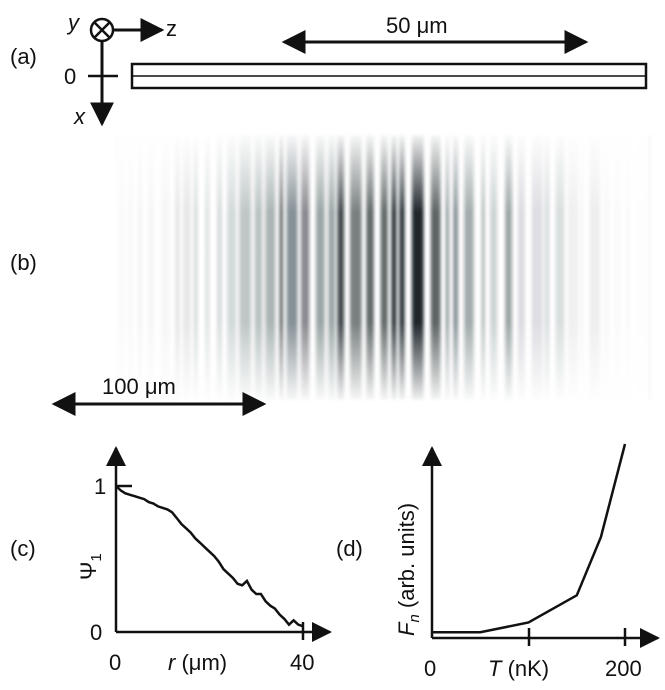  I want to click on panel-d-label: (d), so click(349, 548).